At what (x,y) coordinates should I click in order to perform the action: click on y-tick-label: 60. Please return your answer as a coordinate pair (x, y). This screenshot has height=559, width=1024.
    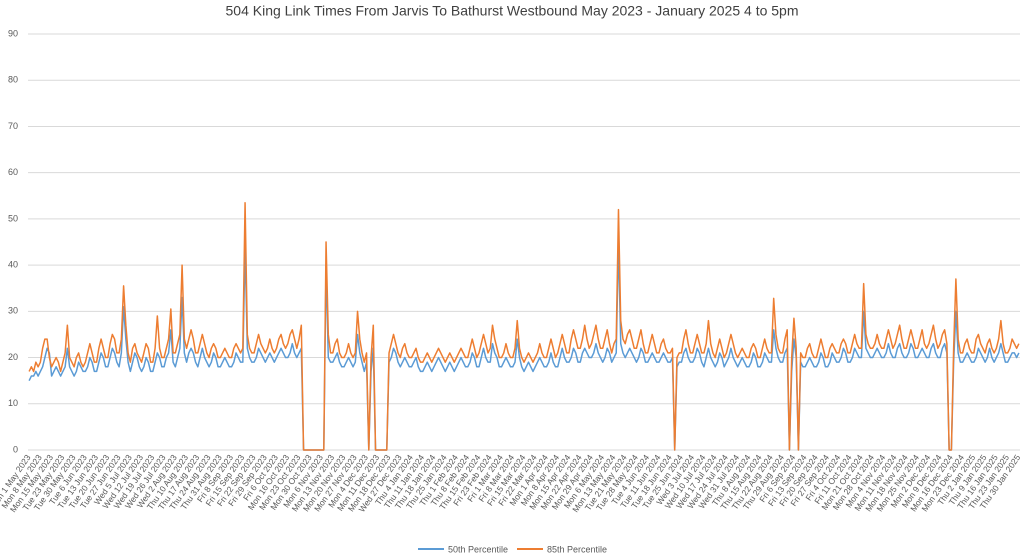
    Looking at the image, I should click on (13, 172).